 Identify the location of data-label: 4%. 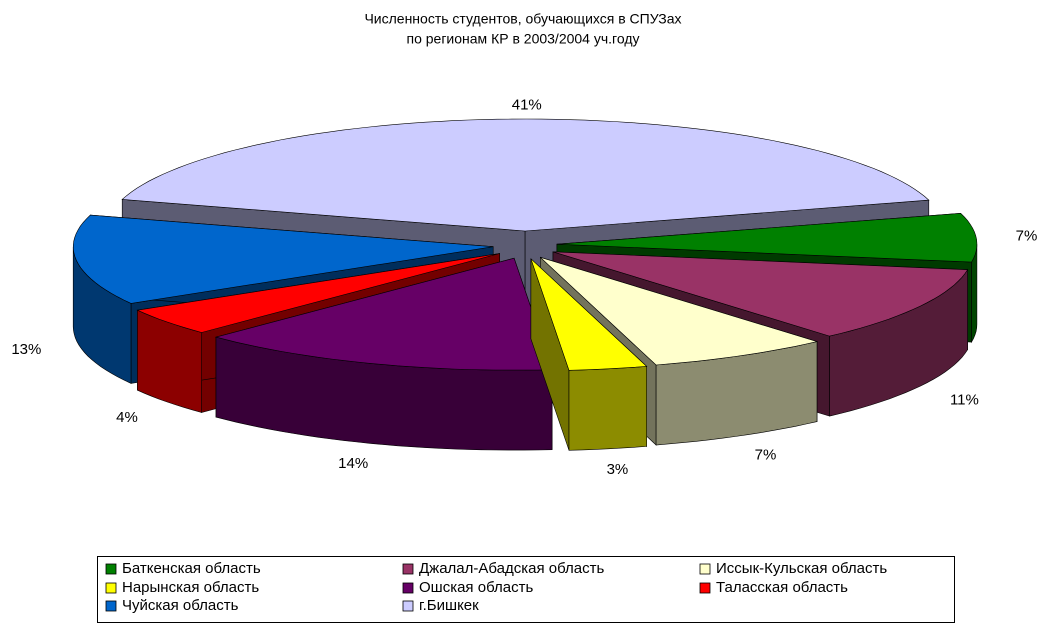
(127, 417).